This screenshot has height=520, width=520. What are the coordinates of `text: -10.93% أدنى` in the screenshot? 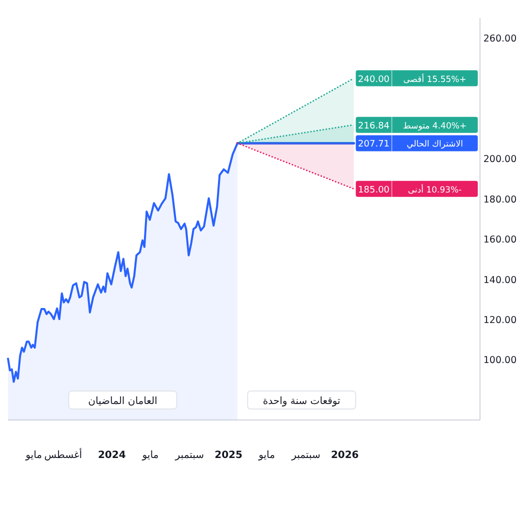 It's located at (435, 189).